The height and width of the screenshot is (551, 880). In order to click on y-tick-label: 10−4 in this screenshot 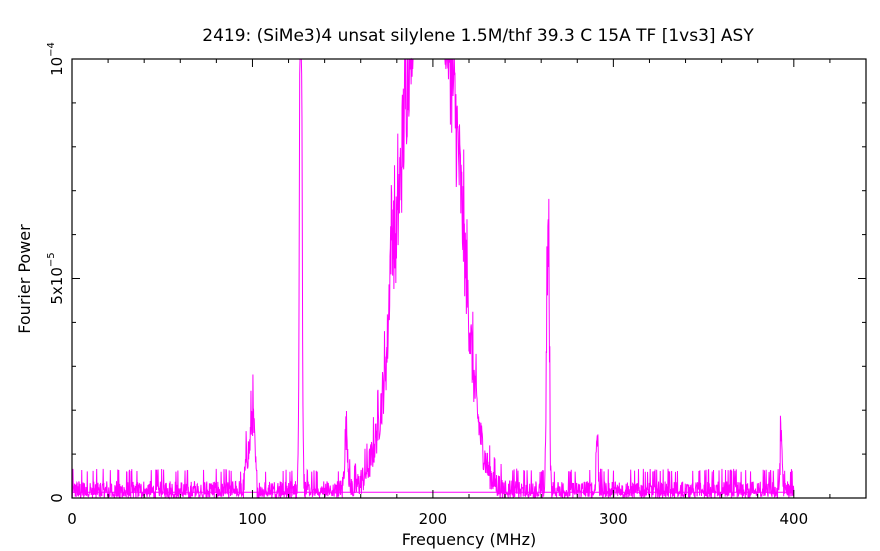, I will do `click(56, 59)`.